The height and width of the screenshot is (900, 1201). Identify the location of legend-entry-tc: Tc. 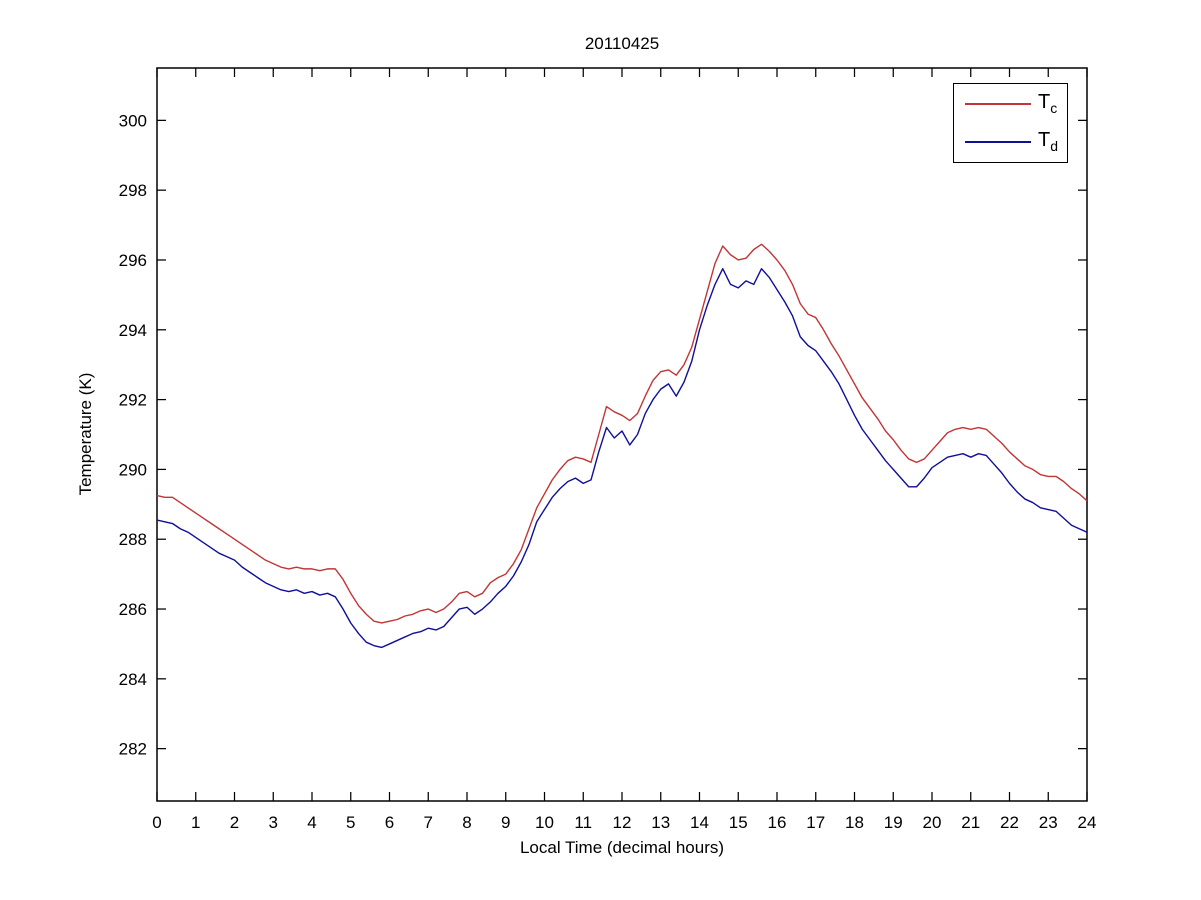
(1010, 104).